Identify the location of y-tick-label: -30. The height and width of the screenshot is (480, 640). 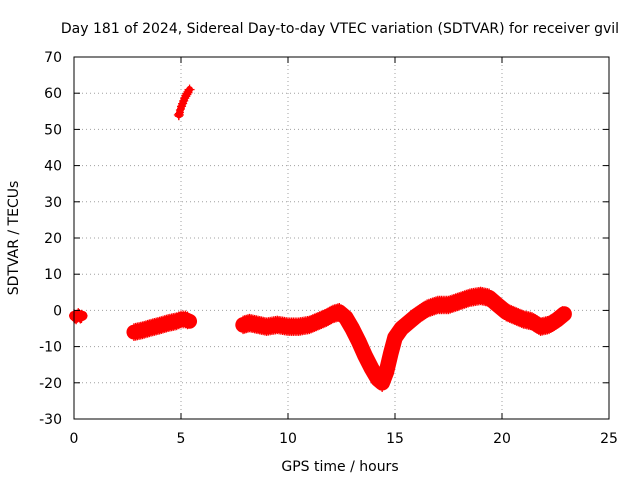
(50, 420).